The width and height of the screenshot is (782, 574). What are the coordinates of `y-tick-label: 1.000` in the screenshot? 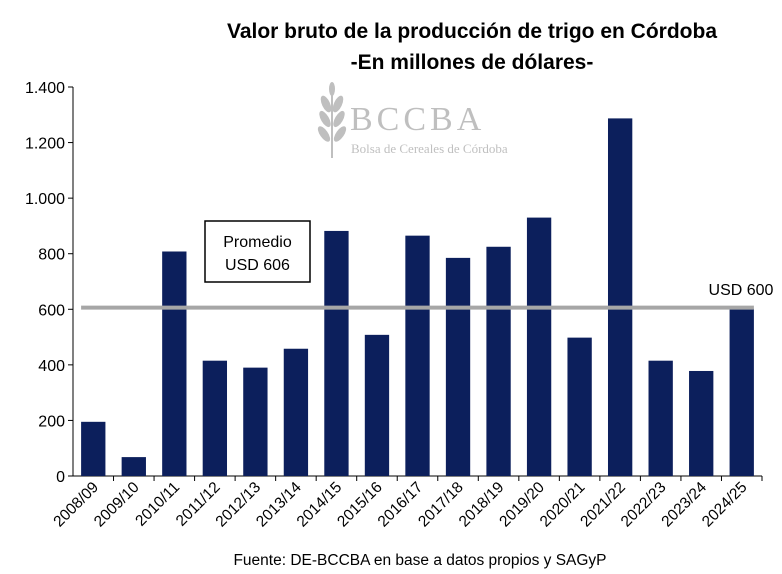 It's located at (45, 199).